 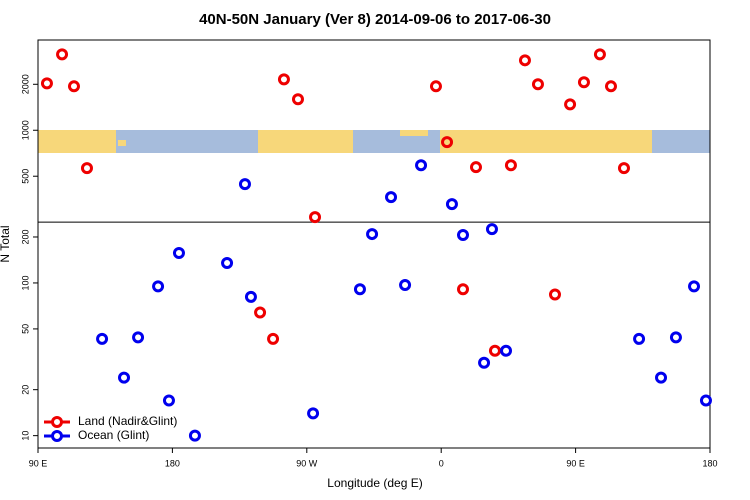 I want to click on x-tick-label: 90 W, so click(x=307, y=463).